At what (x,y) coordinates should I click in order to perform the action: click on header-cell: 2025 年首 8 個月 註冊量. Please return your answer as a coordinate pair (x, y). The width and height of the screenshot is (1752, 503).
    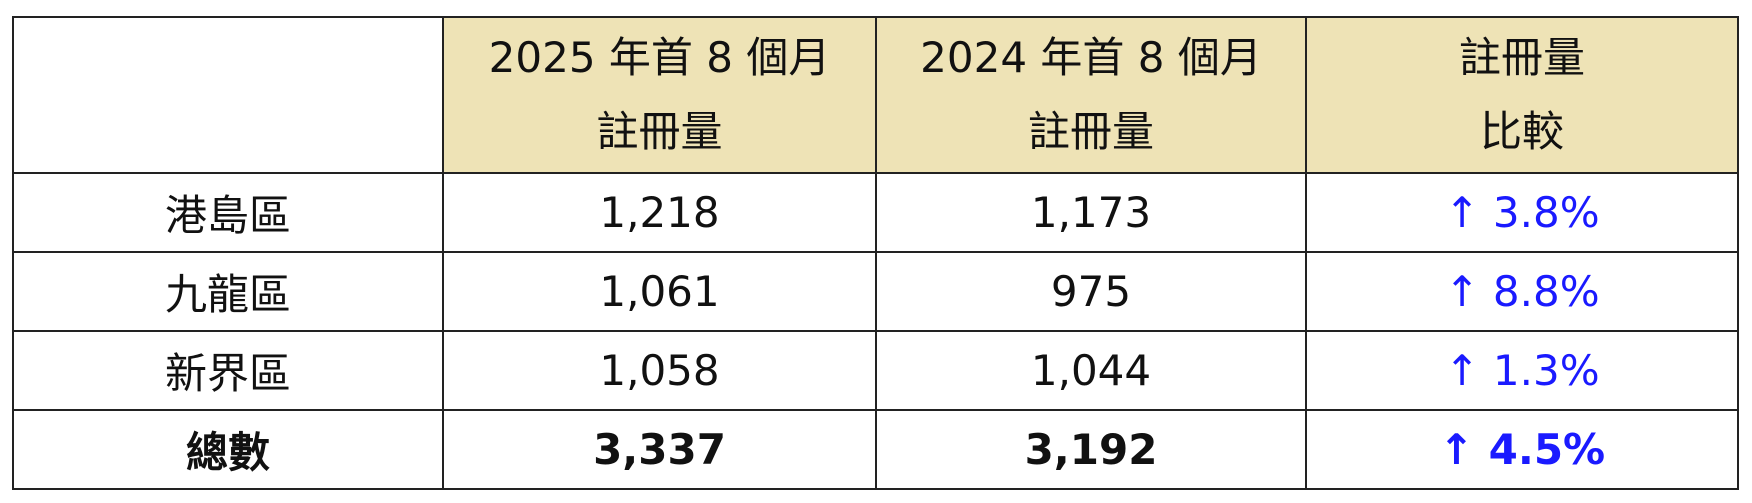
    Looking at the image, I should click on (659, 95).